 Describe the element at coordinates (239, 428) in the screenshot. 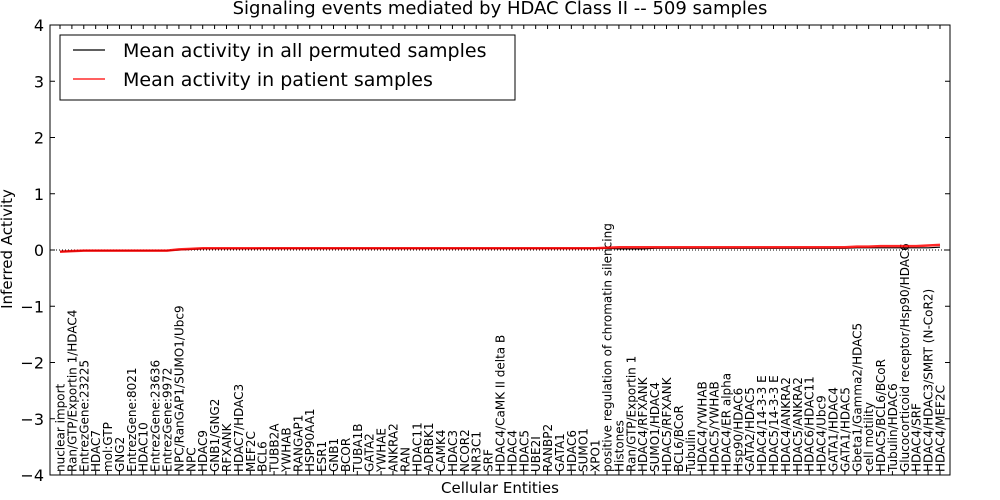

I see `x-tick-label: HDAC7/HDAC3` at that location.